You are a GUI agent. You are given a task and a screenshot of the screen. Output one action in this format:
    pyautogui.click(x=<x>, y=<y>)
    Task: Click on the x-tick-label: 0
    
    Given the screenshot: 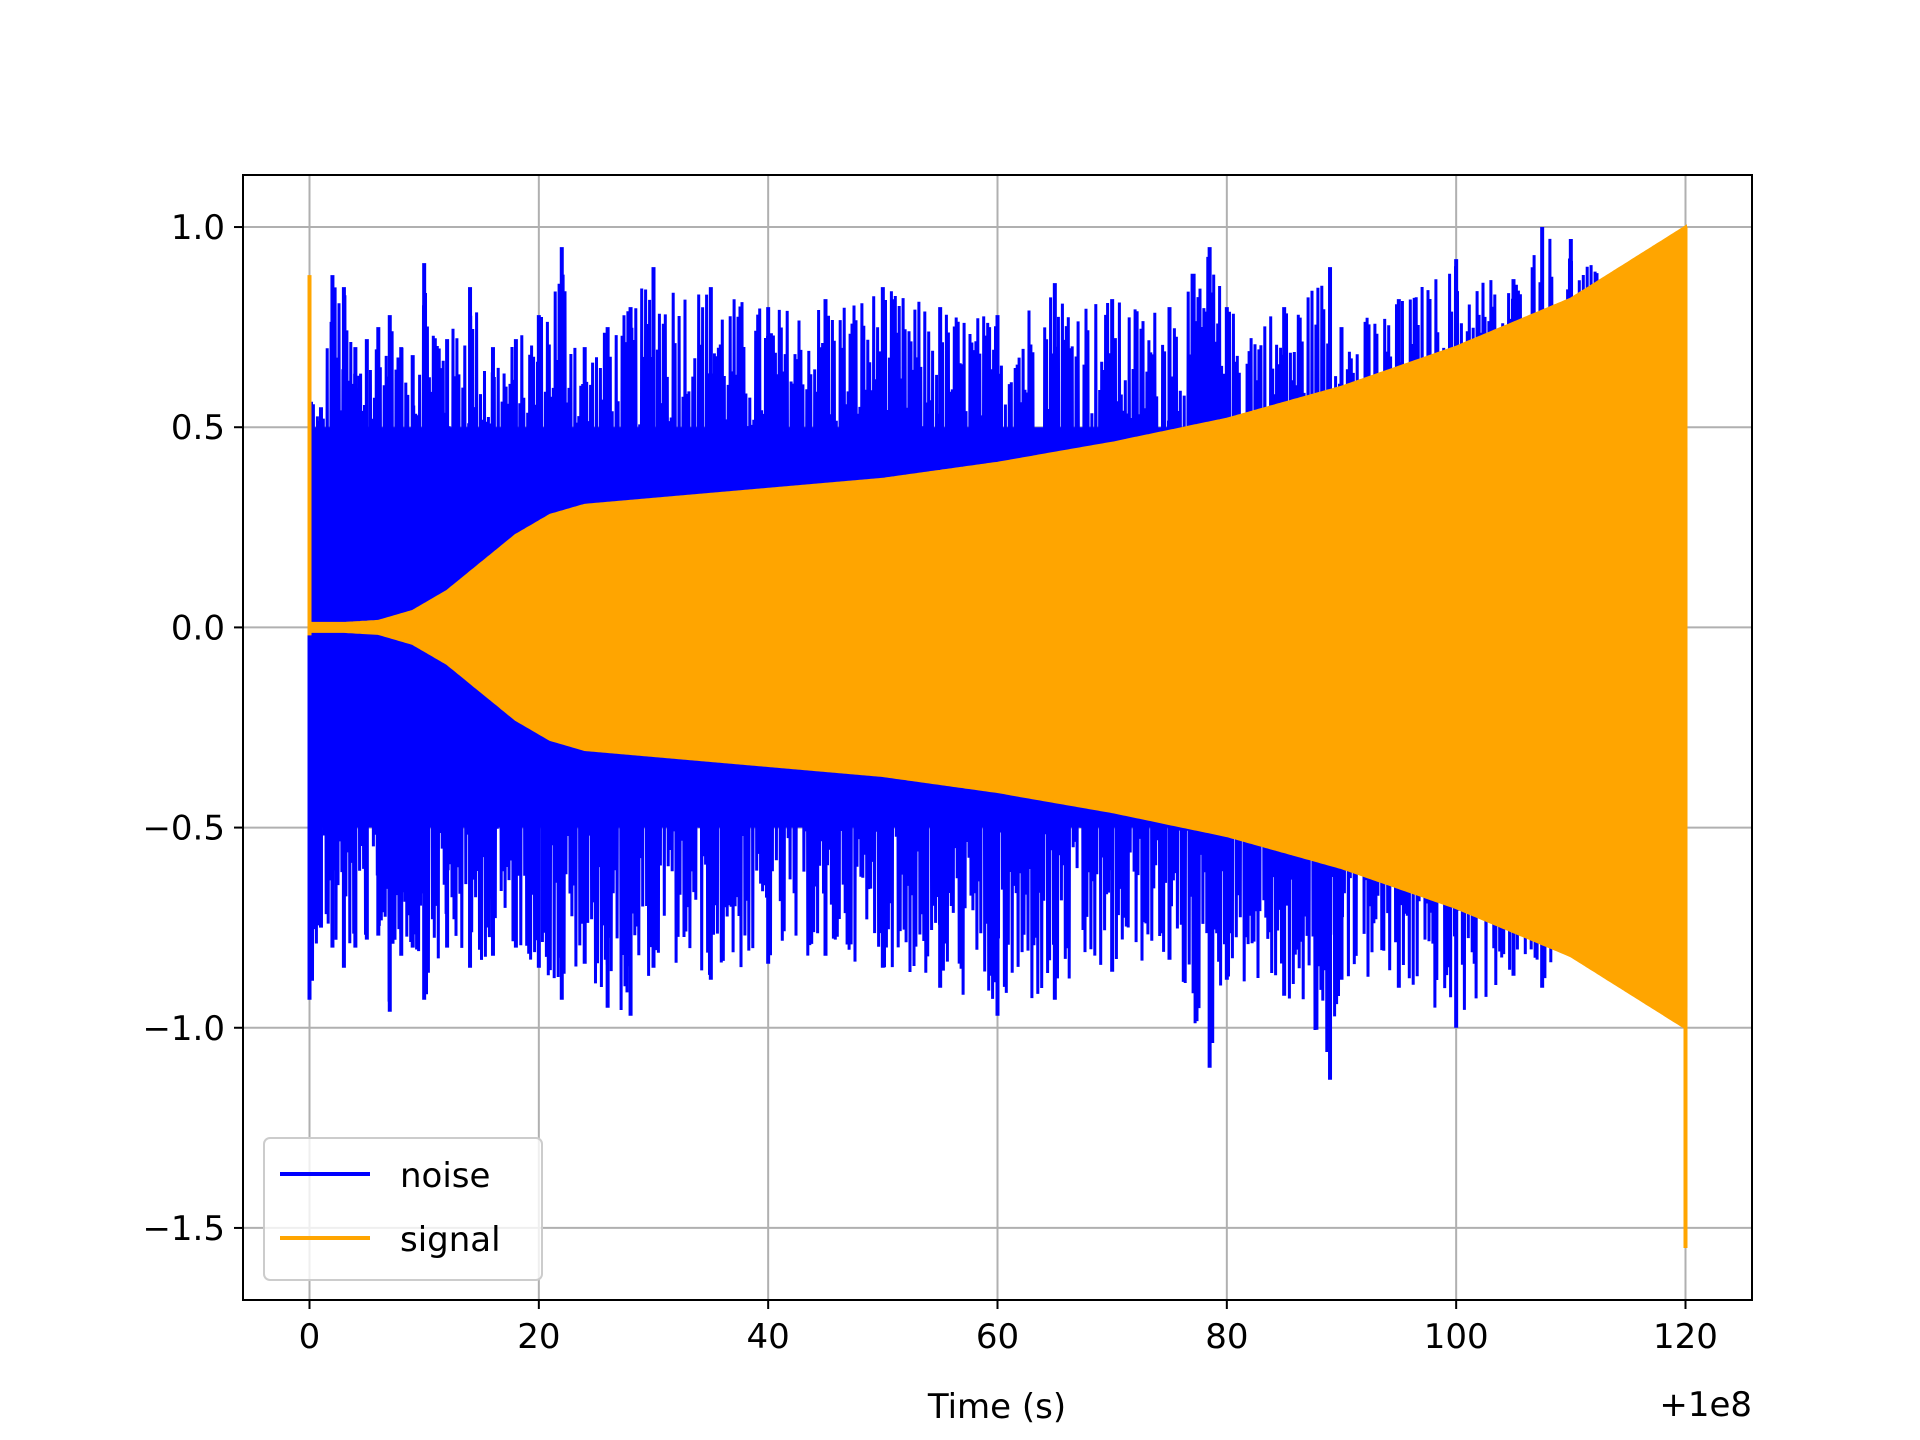 What is the action you would take?
    pyautogui.click(x=310, y=1337)
    